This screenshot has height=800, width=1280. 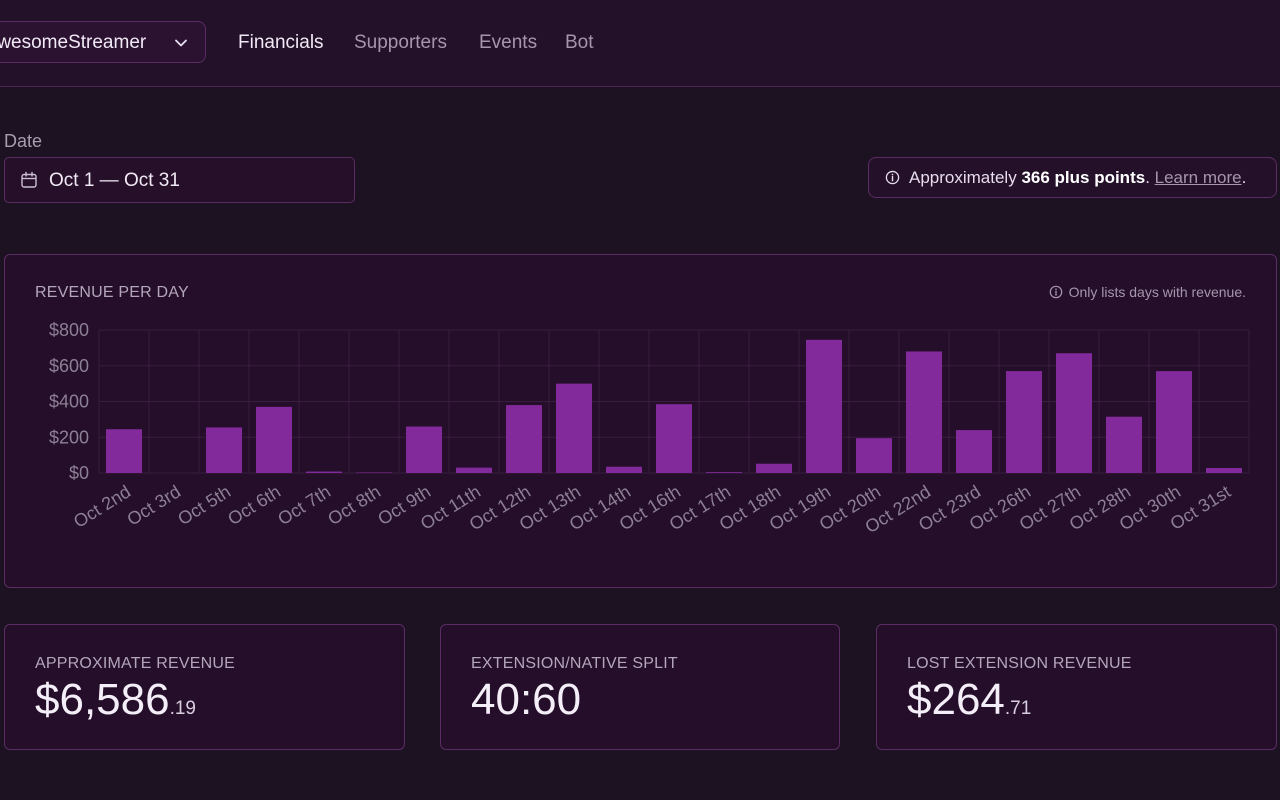 I want to click on x-tick-label: Oct 3rd, so click(x=153, y=505).